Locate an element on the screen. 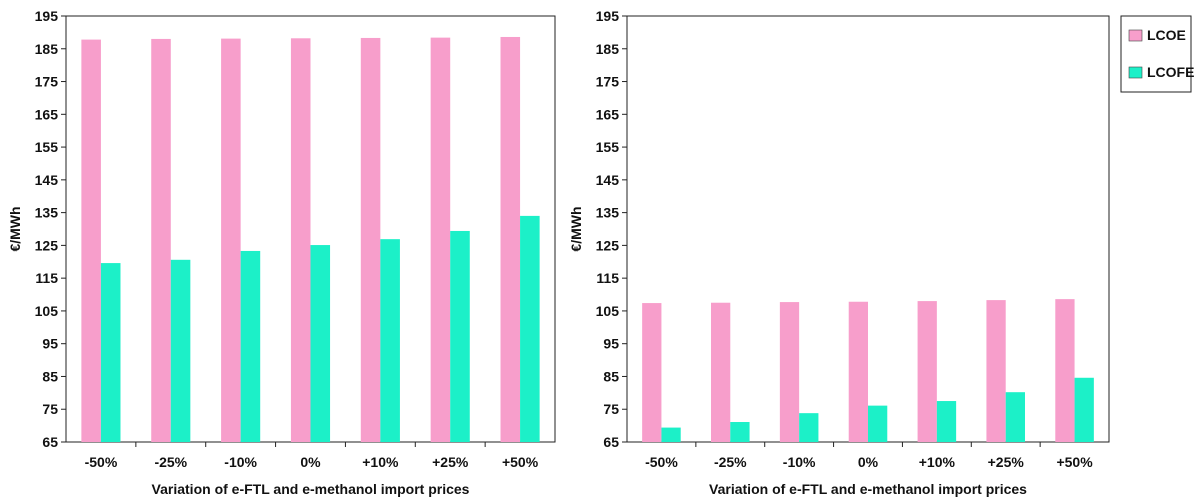 Image resolution: width=1200 pixels, height=504 pixels. legend-swatch-lcofe is located at coordinates (1135, 72).